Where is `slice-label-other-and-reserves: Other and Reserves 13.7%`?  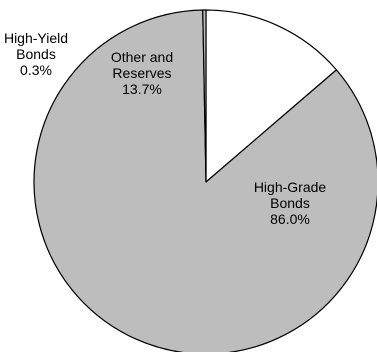 slice-label-other-and-reserves: Other and Reserves 13.7% is located at coordinates (142, 73).